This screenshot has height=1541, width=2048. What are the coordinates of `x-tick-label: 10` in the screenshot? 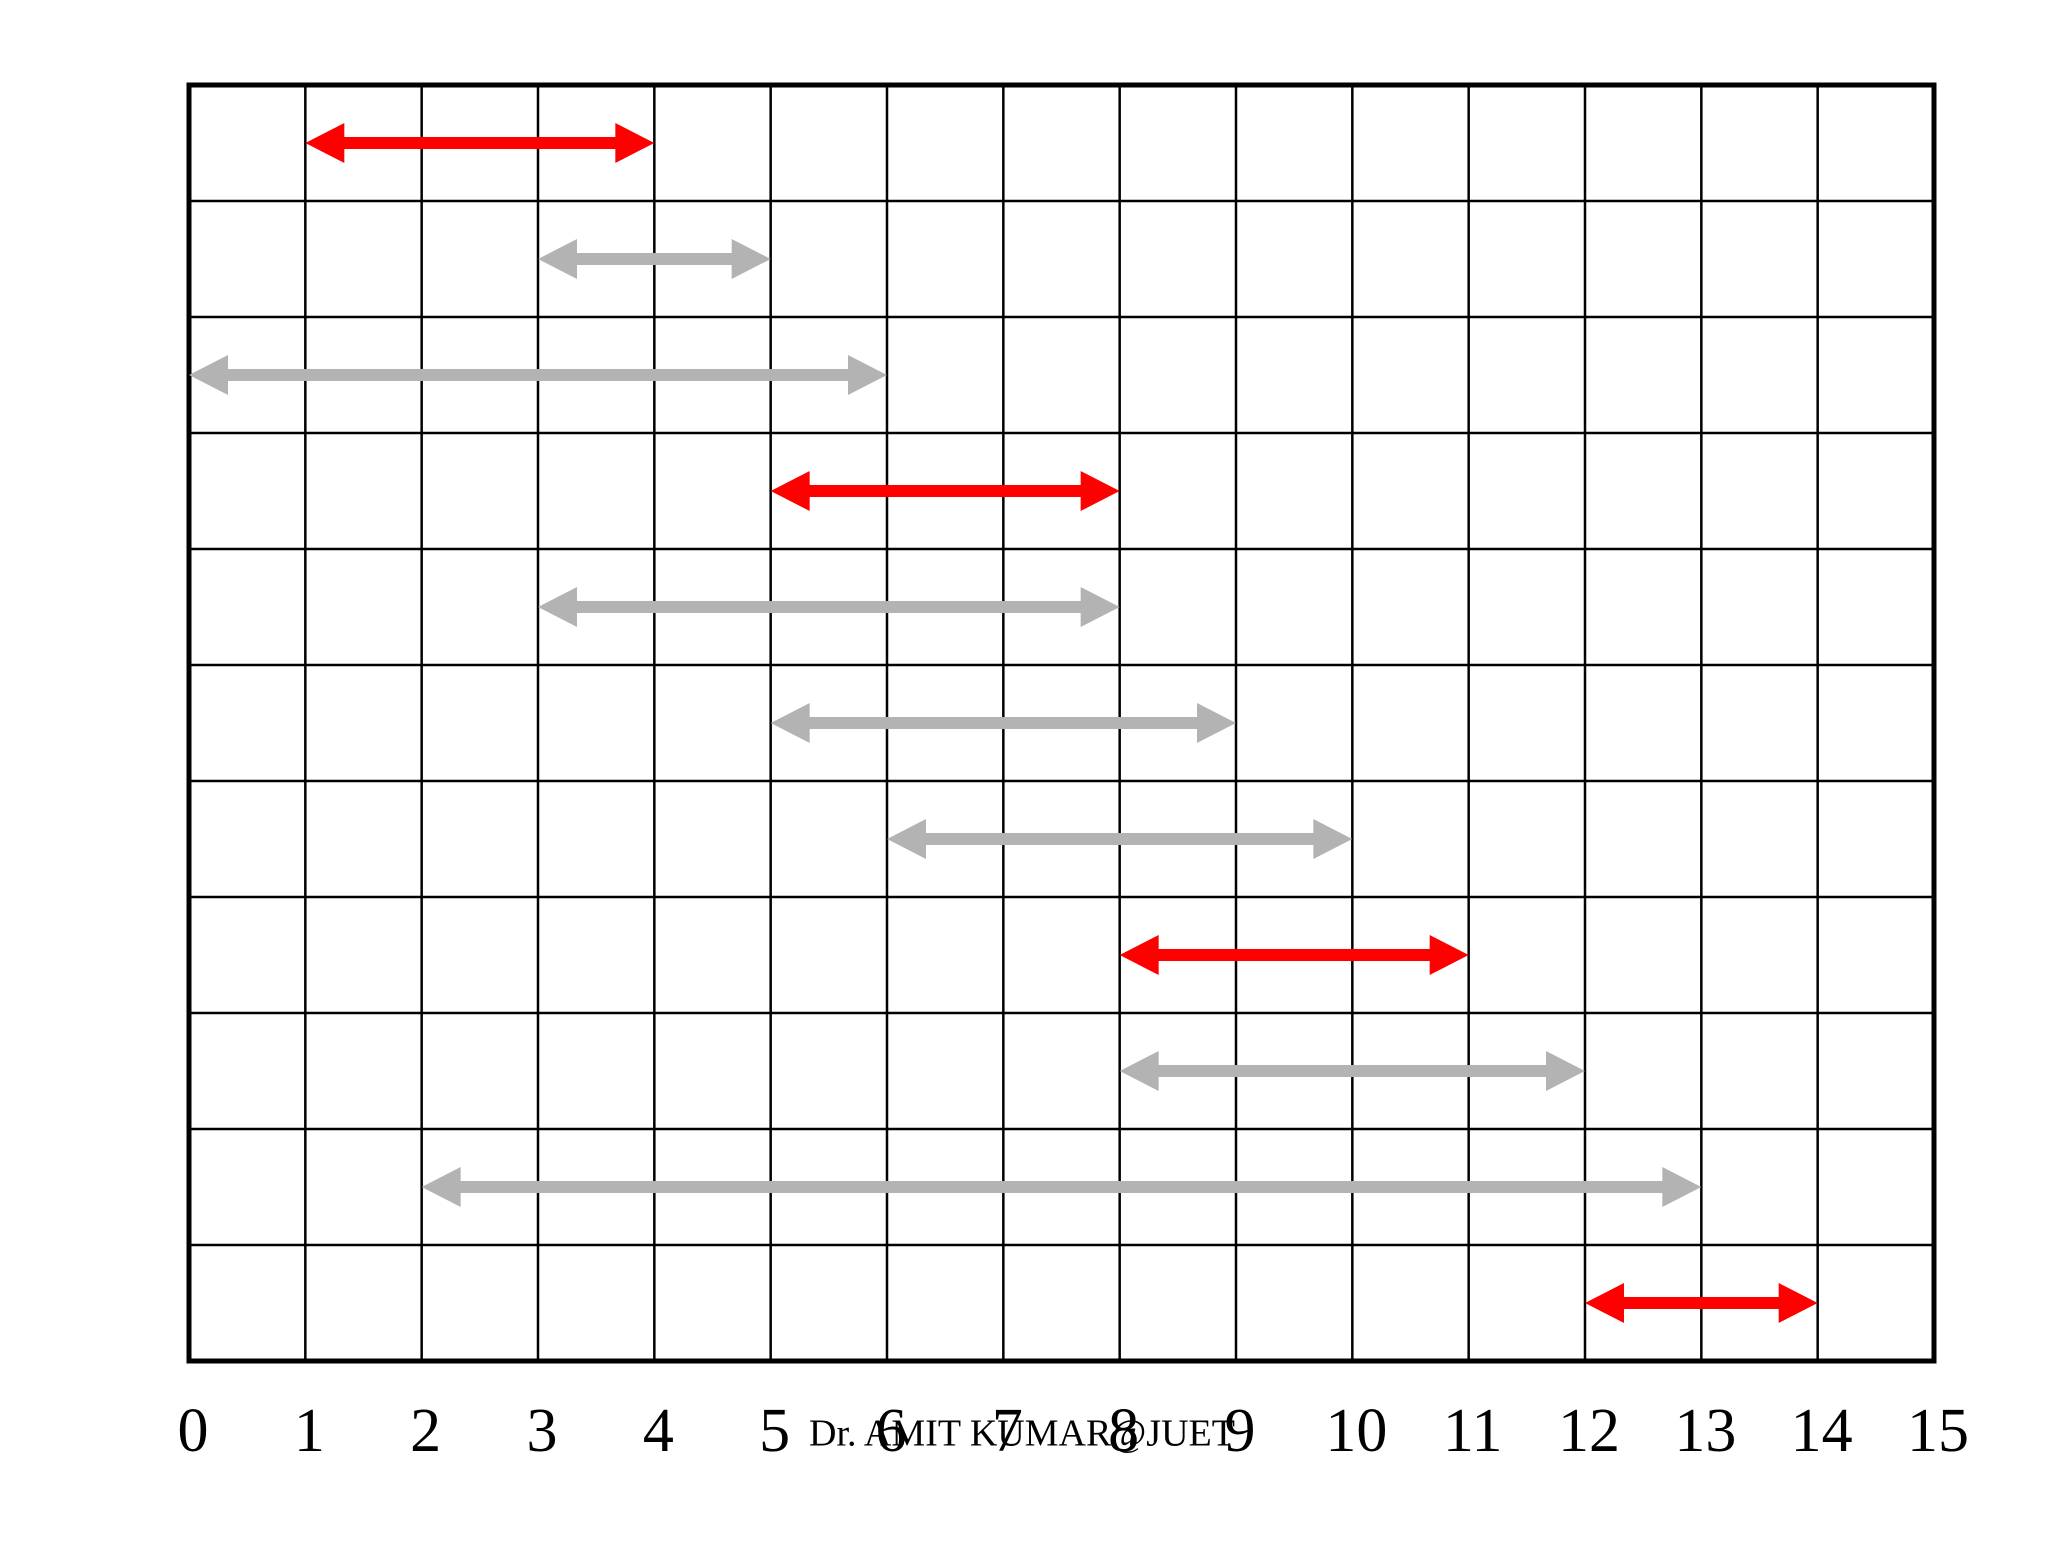 It's located at (1356, 1431).